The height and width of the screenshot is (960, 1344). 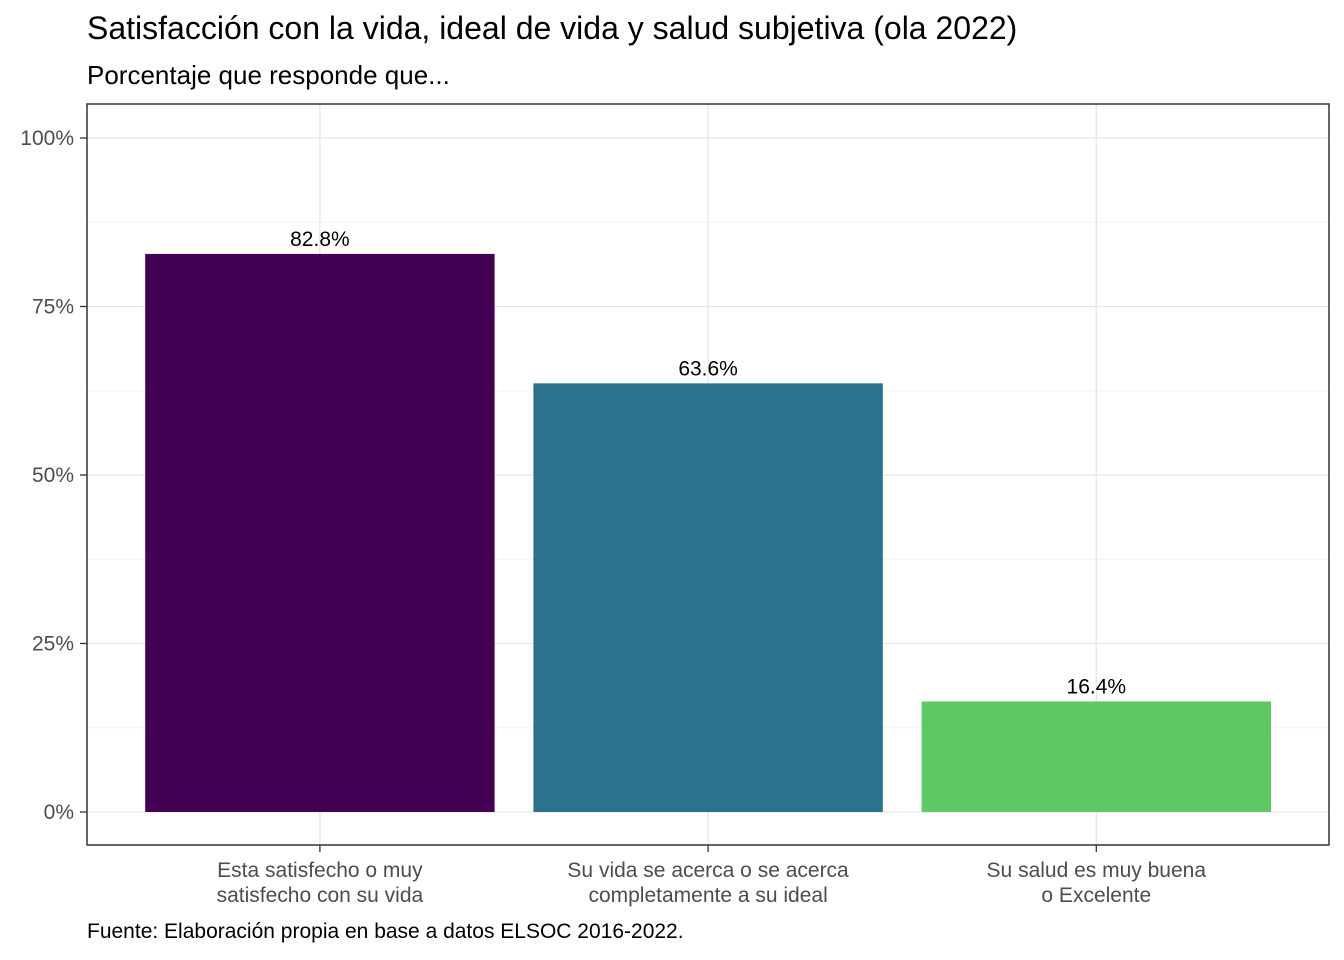 What do you see at coordinates (708, 870) in the screenshot?
I see `x-tick-label: Su vida se acerca o se acerca` at bounding box center [708, 870].